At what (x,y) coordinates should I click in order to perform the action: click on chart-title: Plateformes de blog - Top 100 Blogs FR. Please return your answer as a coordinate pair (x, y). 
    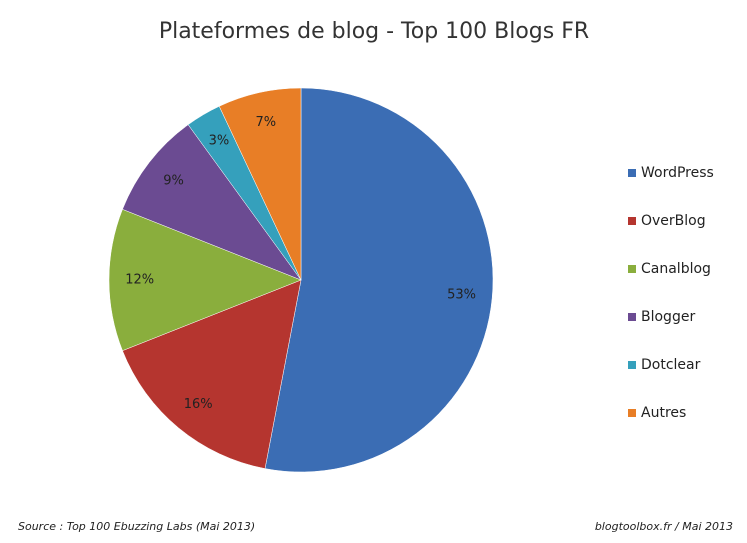
    Looking at the image, I should click on (374, 31).